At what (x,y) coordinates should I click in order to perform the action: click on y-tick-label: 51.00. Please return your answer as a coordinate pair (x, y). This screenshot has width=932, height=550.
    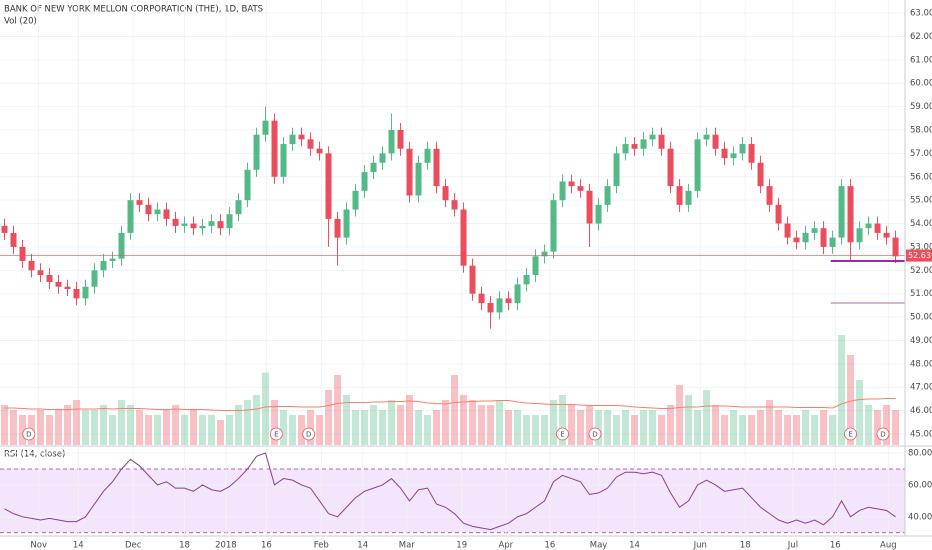
    Looking at the image, I should click on (921, 294).